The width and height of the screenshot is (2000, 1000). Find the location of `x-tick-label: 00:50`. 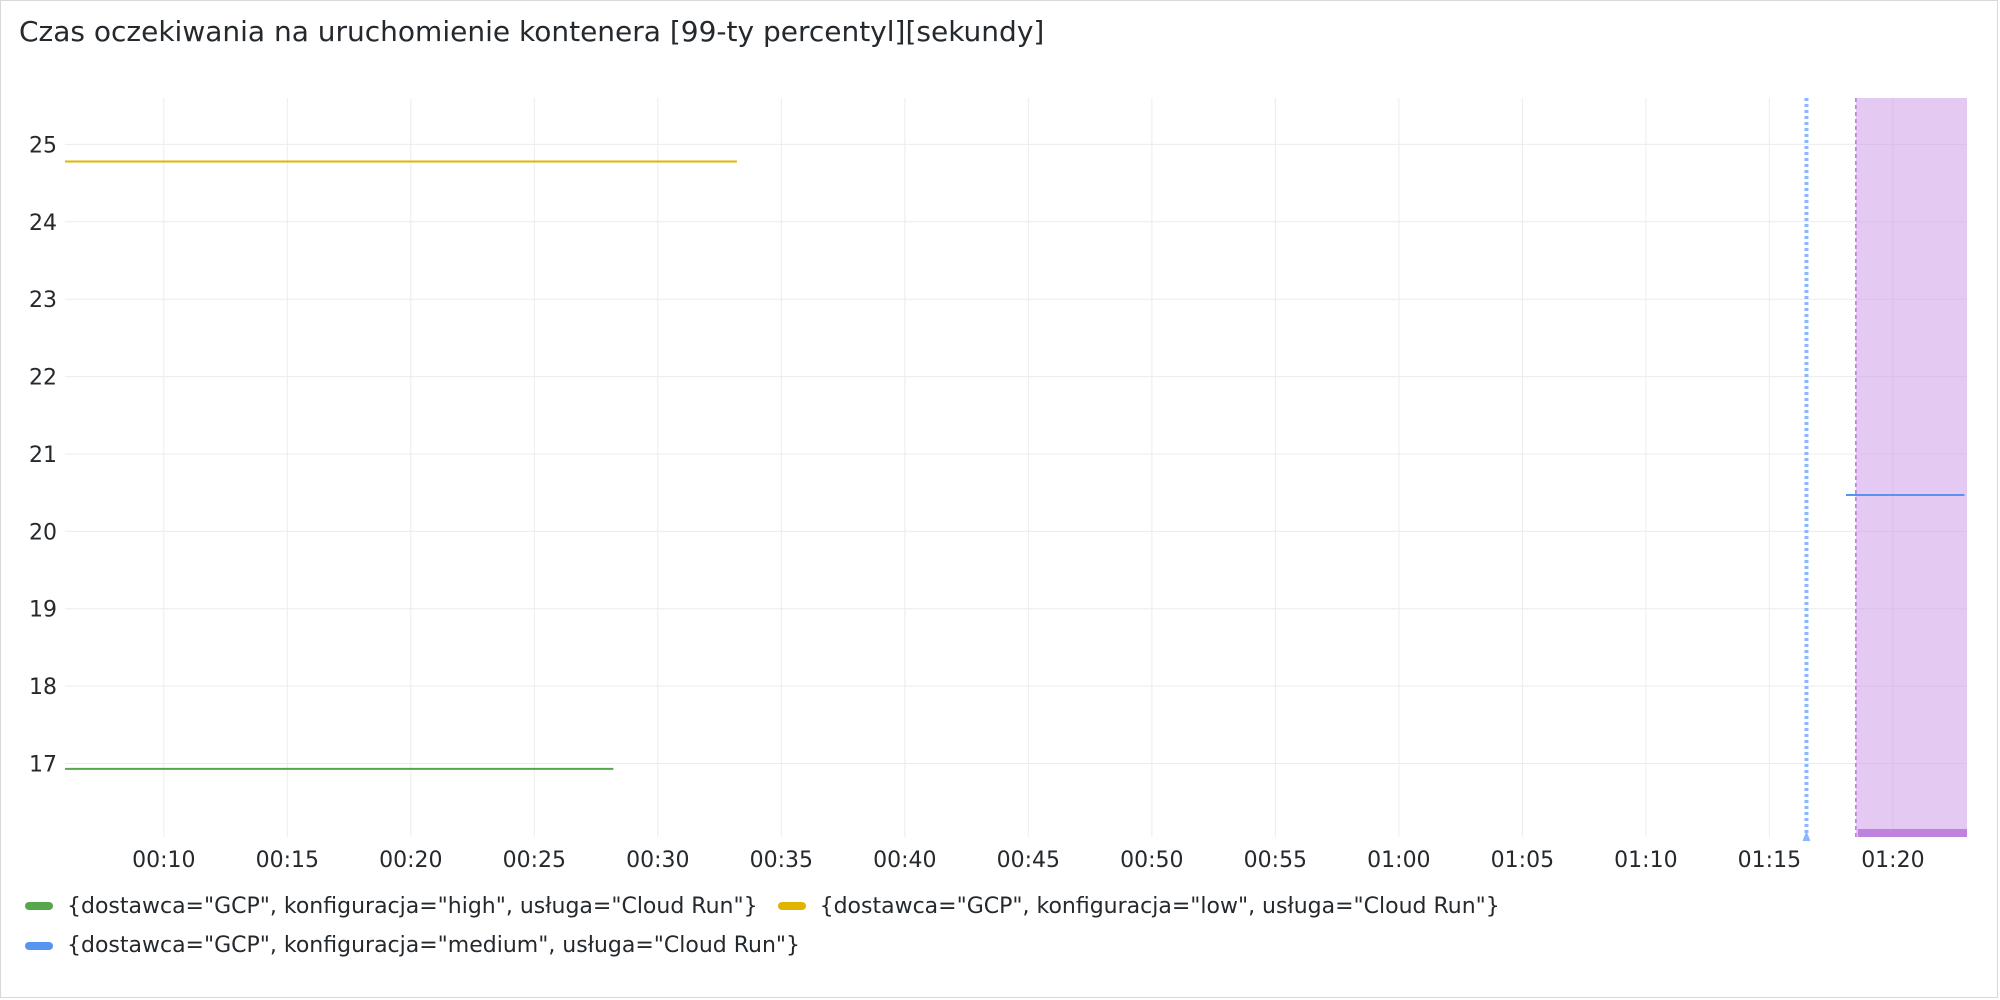

x-tick-label: 00:50 is located at coordinates (1151, 860).